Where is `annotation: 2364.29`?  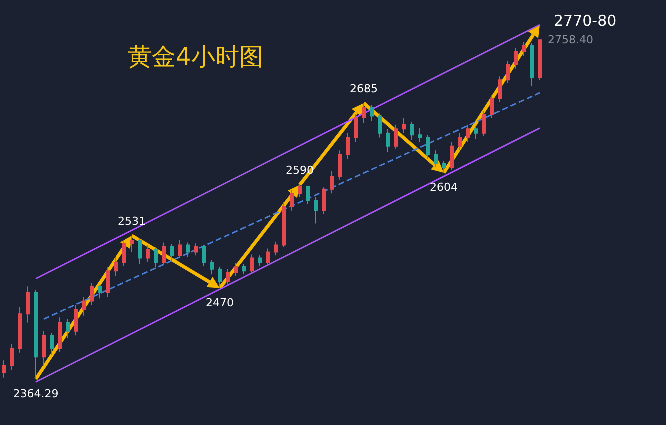 annotation: 2364.29 is located at coordinates (36, 393).